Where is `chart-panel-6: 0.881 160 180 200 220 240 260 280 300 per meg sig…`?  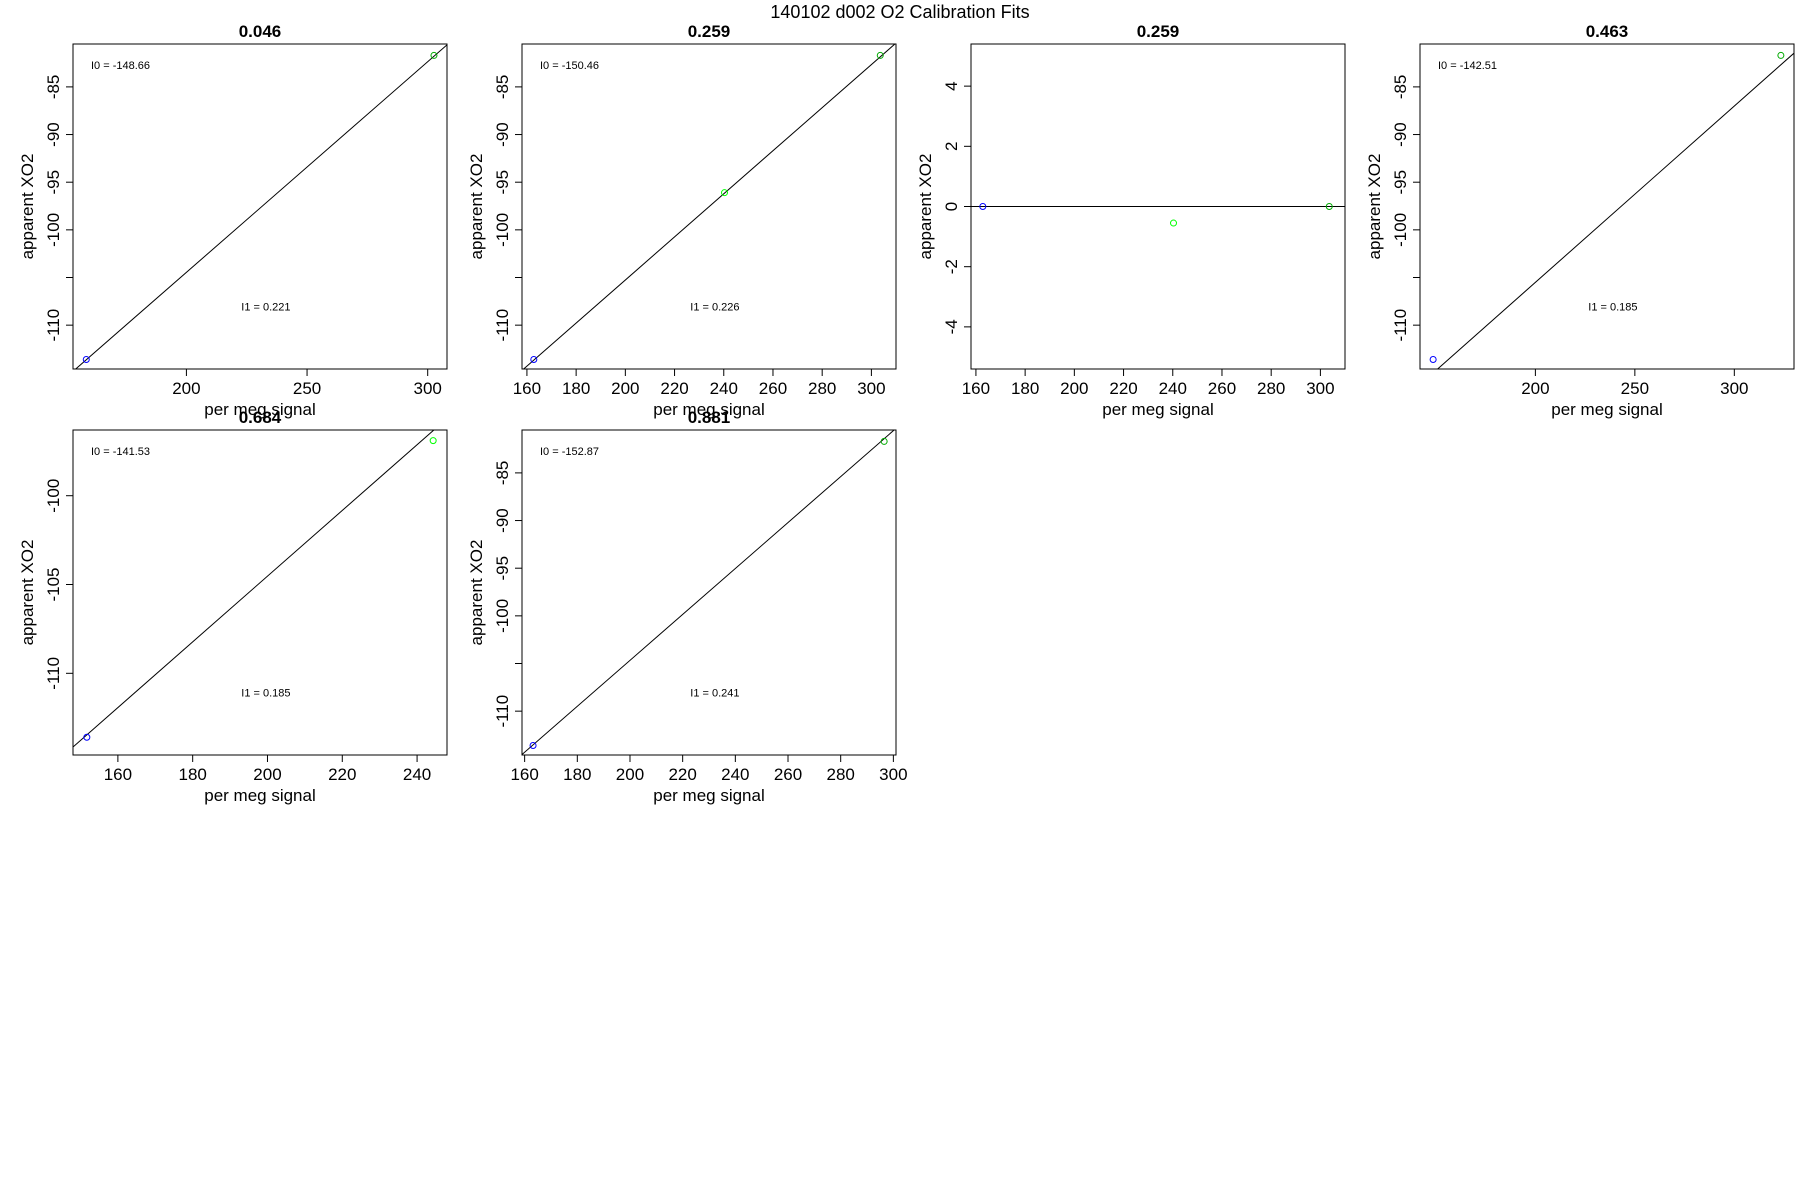 chart-panel-6: 0.881 160 180 200 220 240 260 280 300 per meg sig… is located at coordinates (687, 606).